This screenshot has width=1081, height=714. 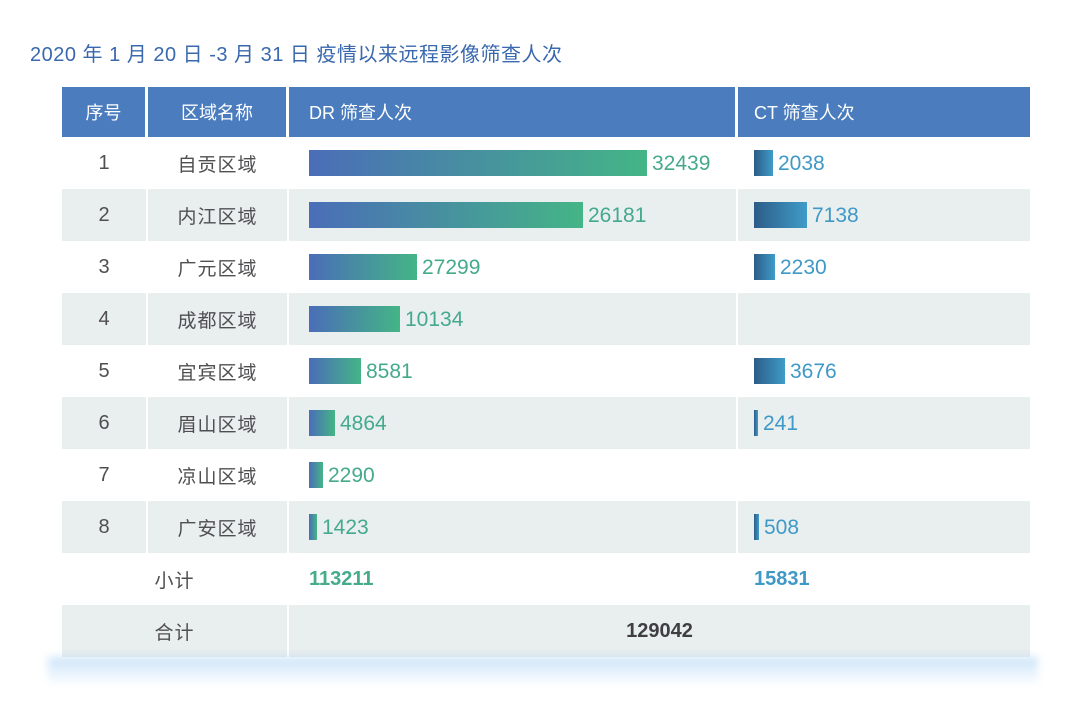 I want to click on subtotal-dr-cell: 113211, so click(x=513, y=579).